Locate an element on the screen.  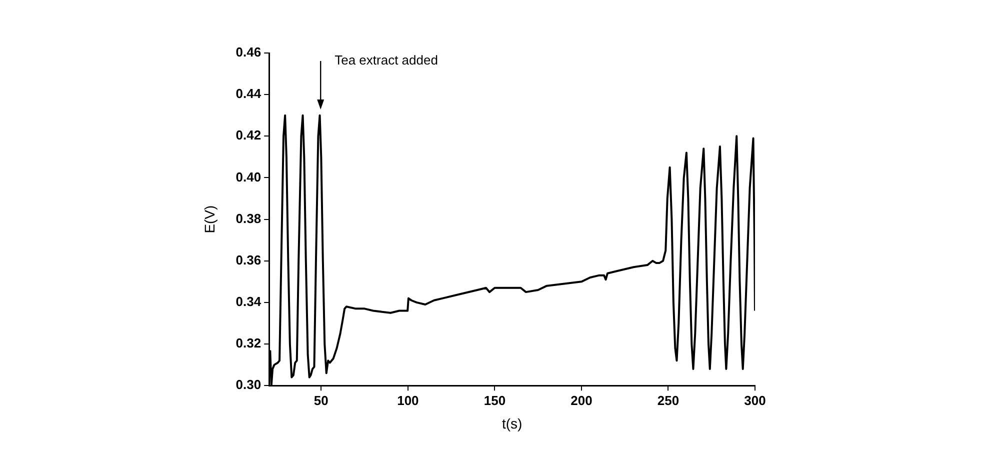
y-tick-label: 0.34 is located at coordinates (249, 302).